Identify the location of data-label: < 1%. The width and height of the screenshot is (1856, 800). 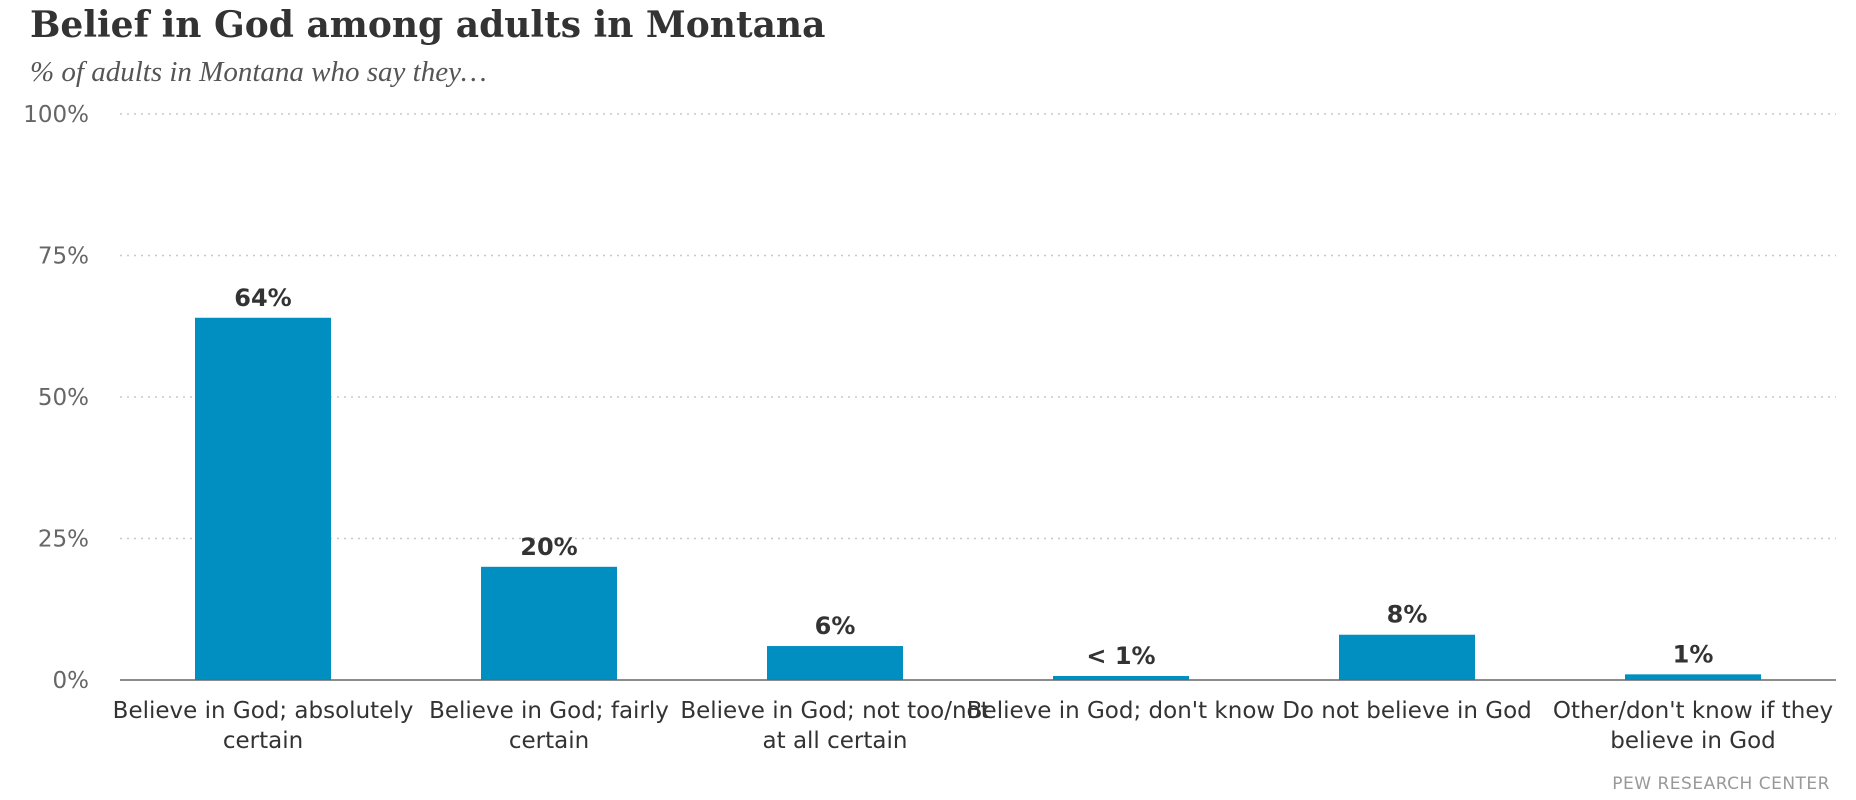
(1120, 656).